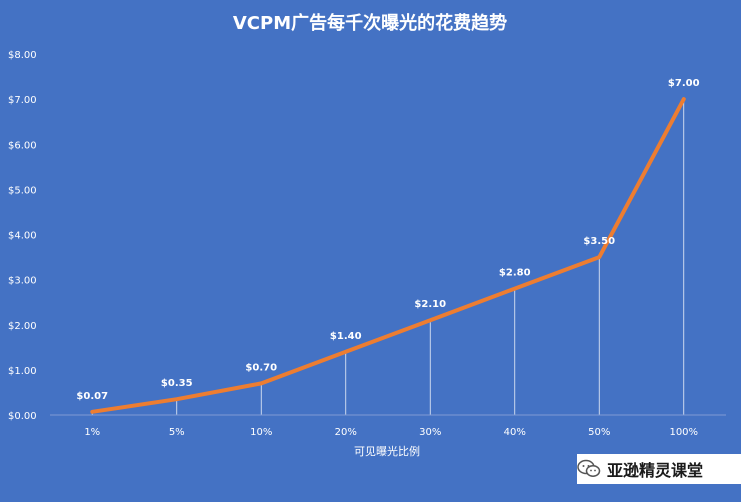  I want to click on x-axis-ticks: 1% 5% 10% 20% 30% 40% 50% 100%, so click(391, 432).